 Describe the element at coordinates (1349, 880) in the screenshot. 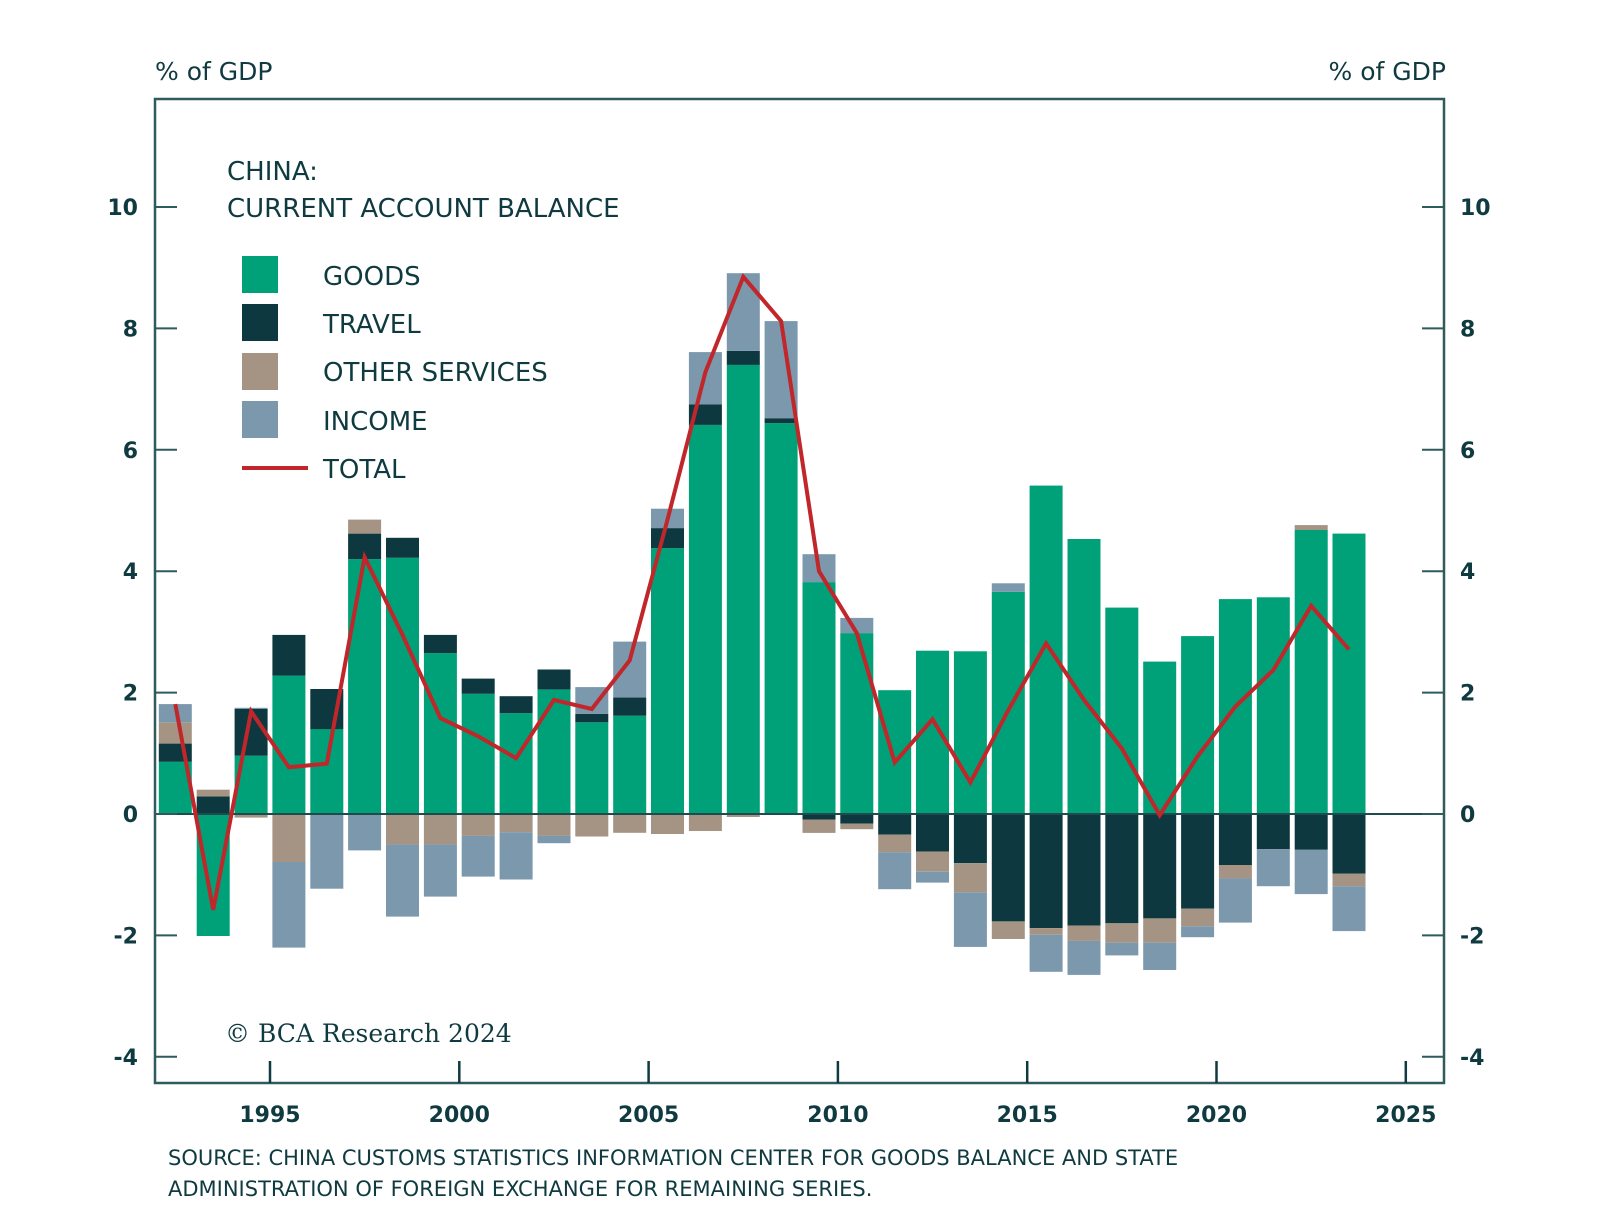

I see `bar-other-services-2023` at that location.